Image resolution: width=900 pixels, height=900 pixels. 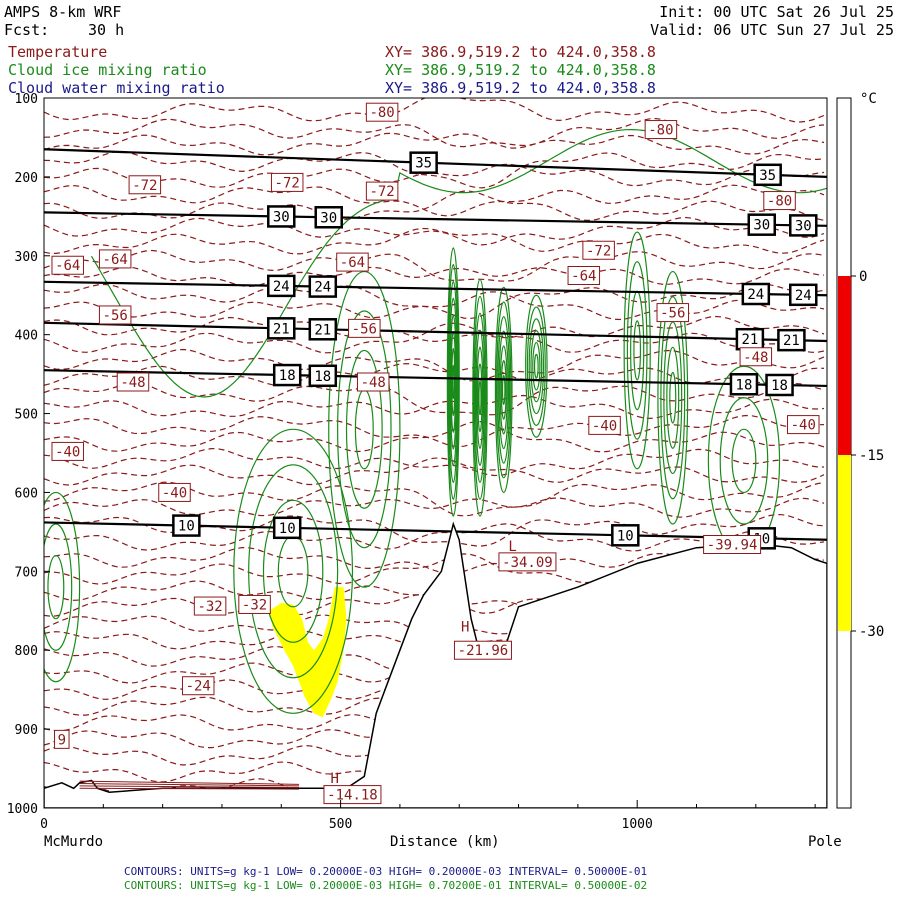 I want to click on extremum-marker: L, so click(x=512, y=547).